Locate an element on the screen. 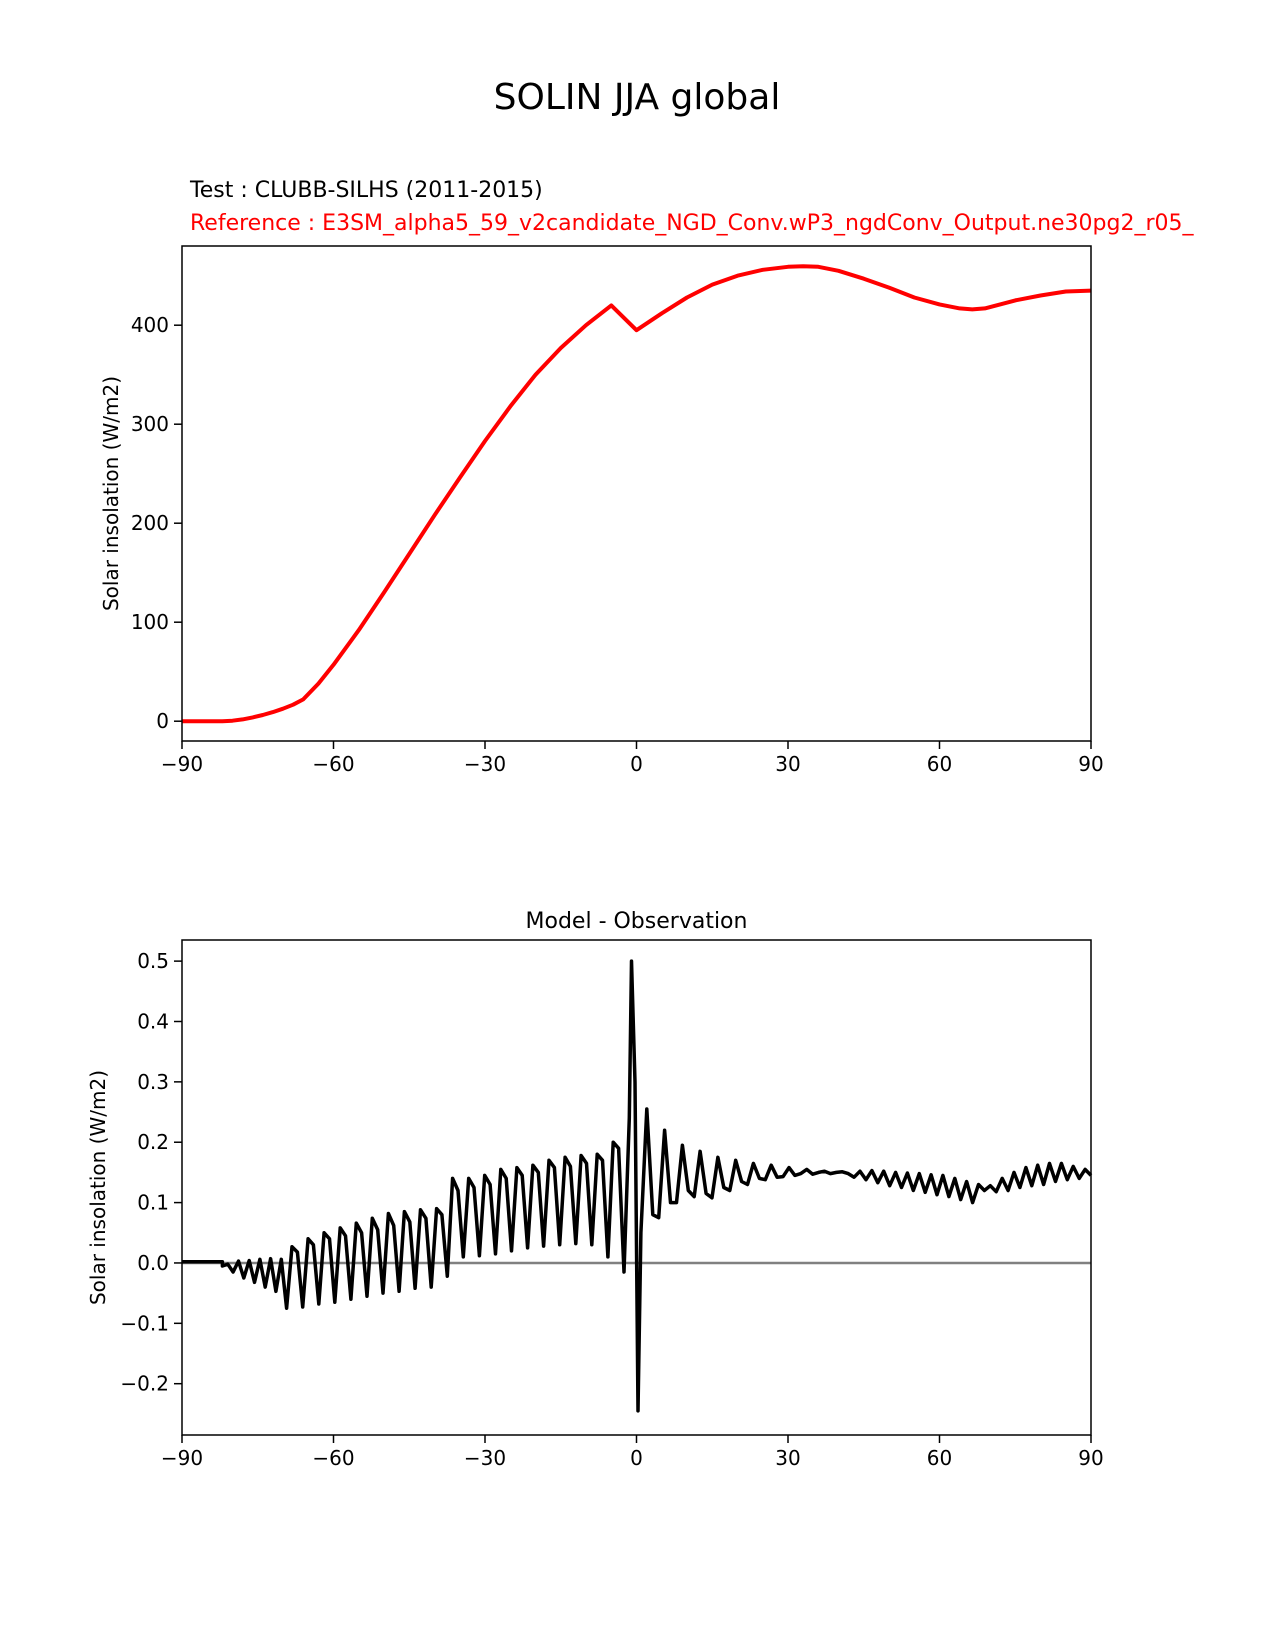 This screenshot has height=1650, width=1275. bottom-y-tick-label: 0.2 is located at coordinates (153, 1142).